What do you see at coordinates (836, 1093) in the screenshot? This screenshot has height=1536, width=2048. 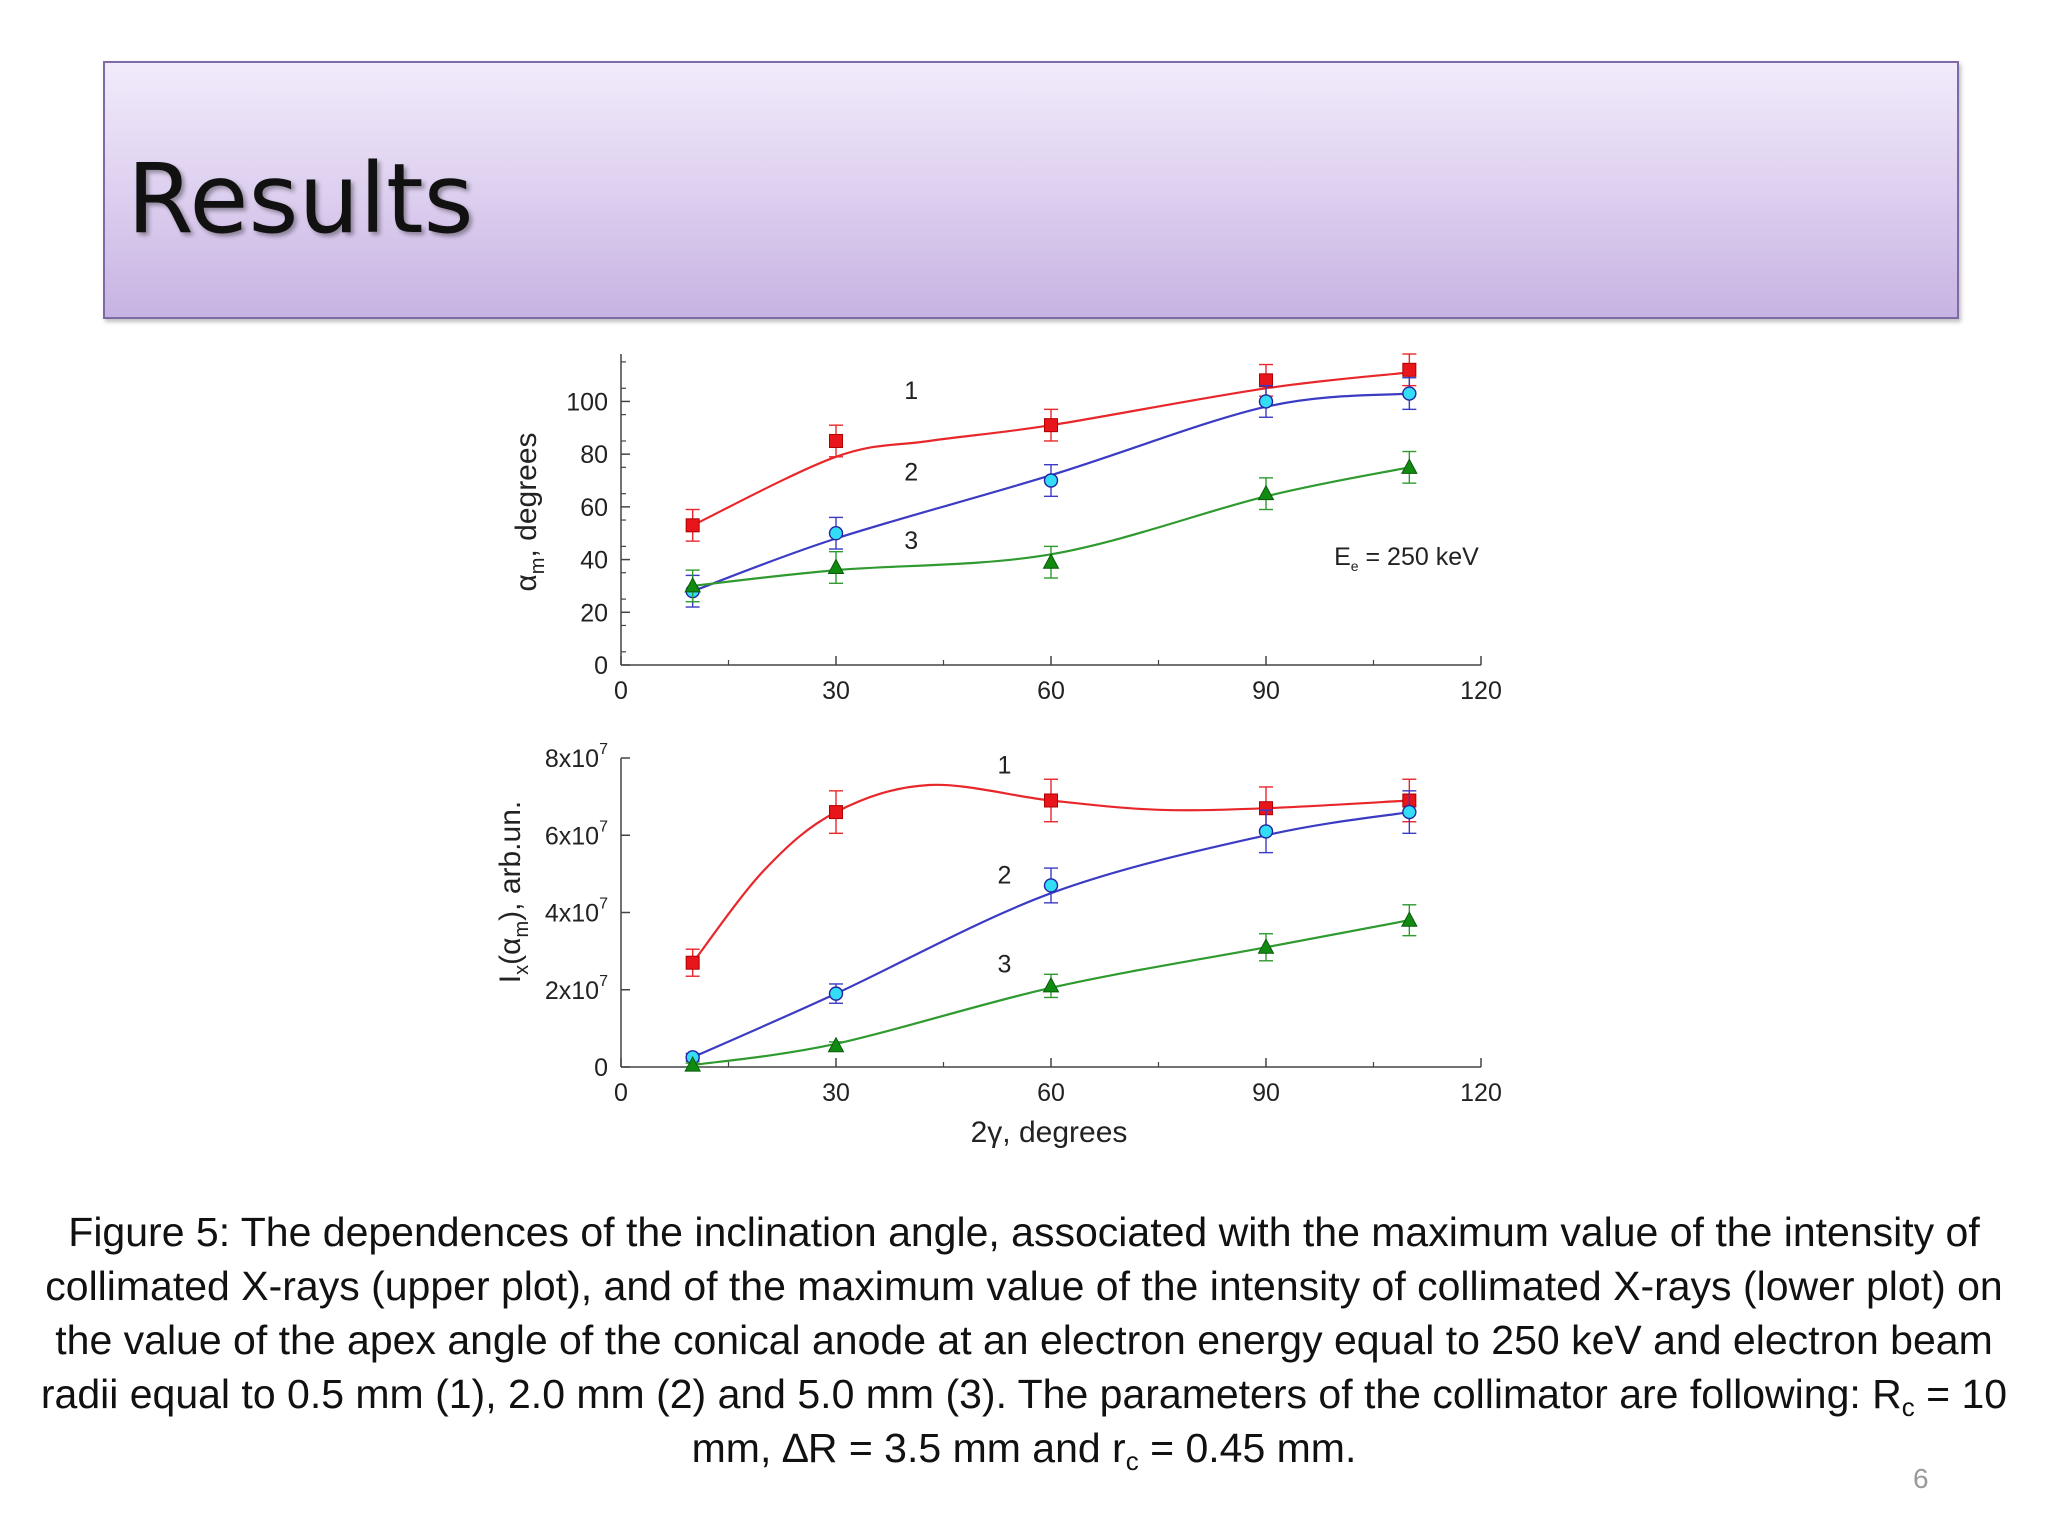 I see `lower-x-tick-label: 30` at bounding box center [836, 1093].